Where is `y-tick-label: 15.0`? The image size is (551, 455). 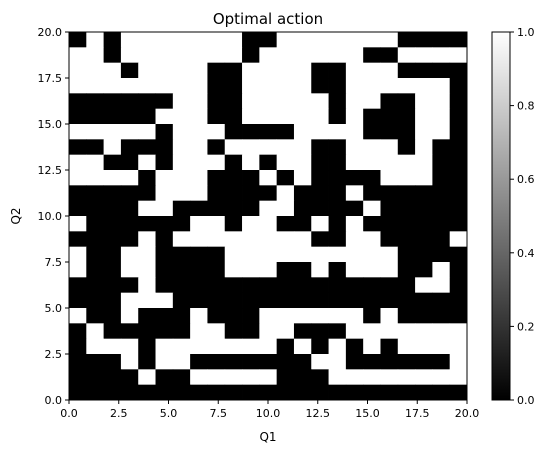
y-tick-label: 15.0 is located at coordinates (50, 124).